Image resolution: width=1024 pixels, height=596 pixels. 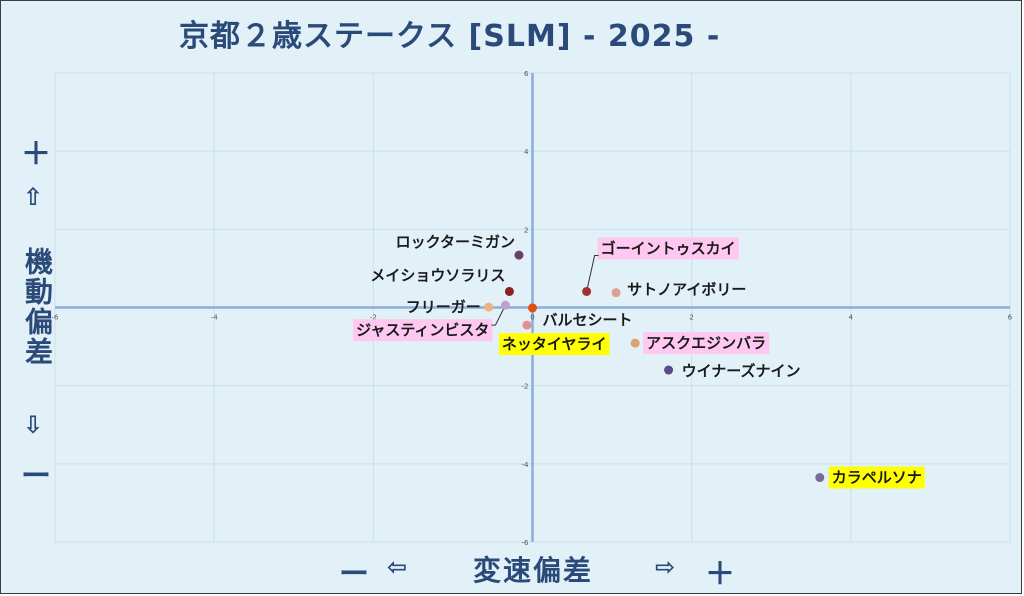 I want to click on point-label: カラペルソナ, so click(x=877, y=478).